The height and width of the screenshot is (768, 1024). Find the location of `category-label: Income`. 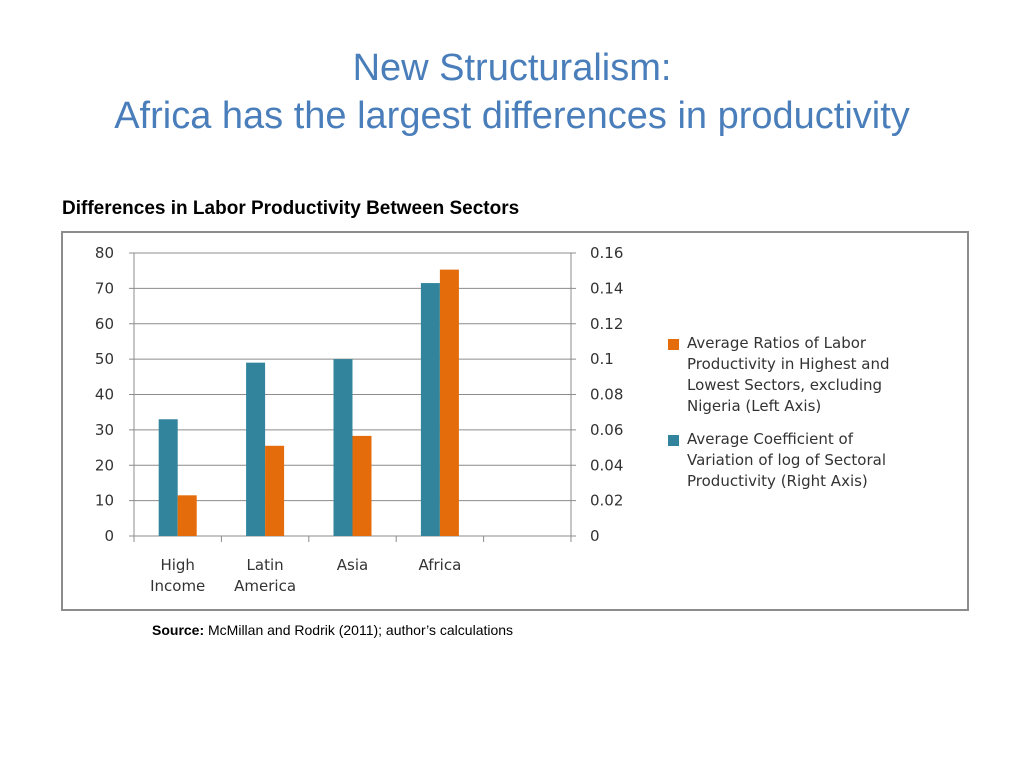

category-label: Income is located at coordinates (177, 586).